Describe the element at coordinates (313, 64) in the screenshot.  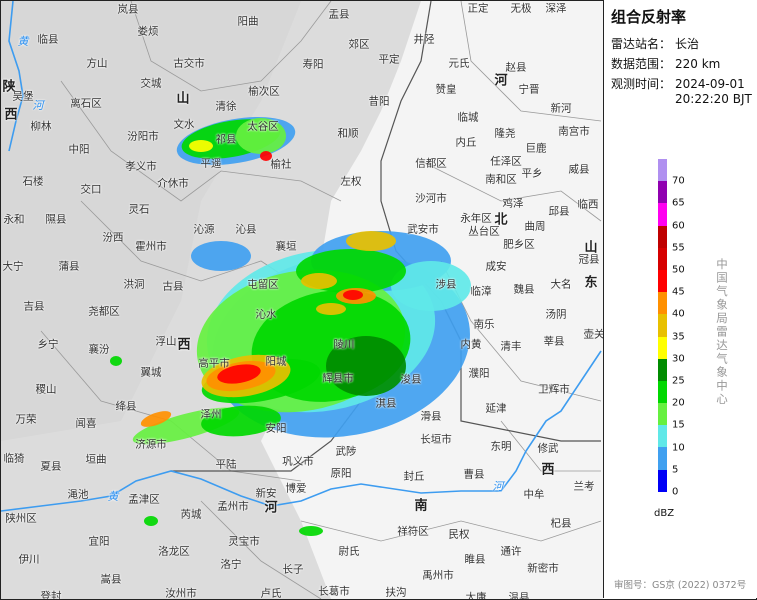
I see `place-label: 寿阳` at that location.